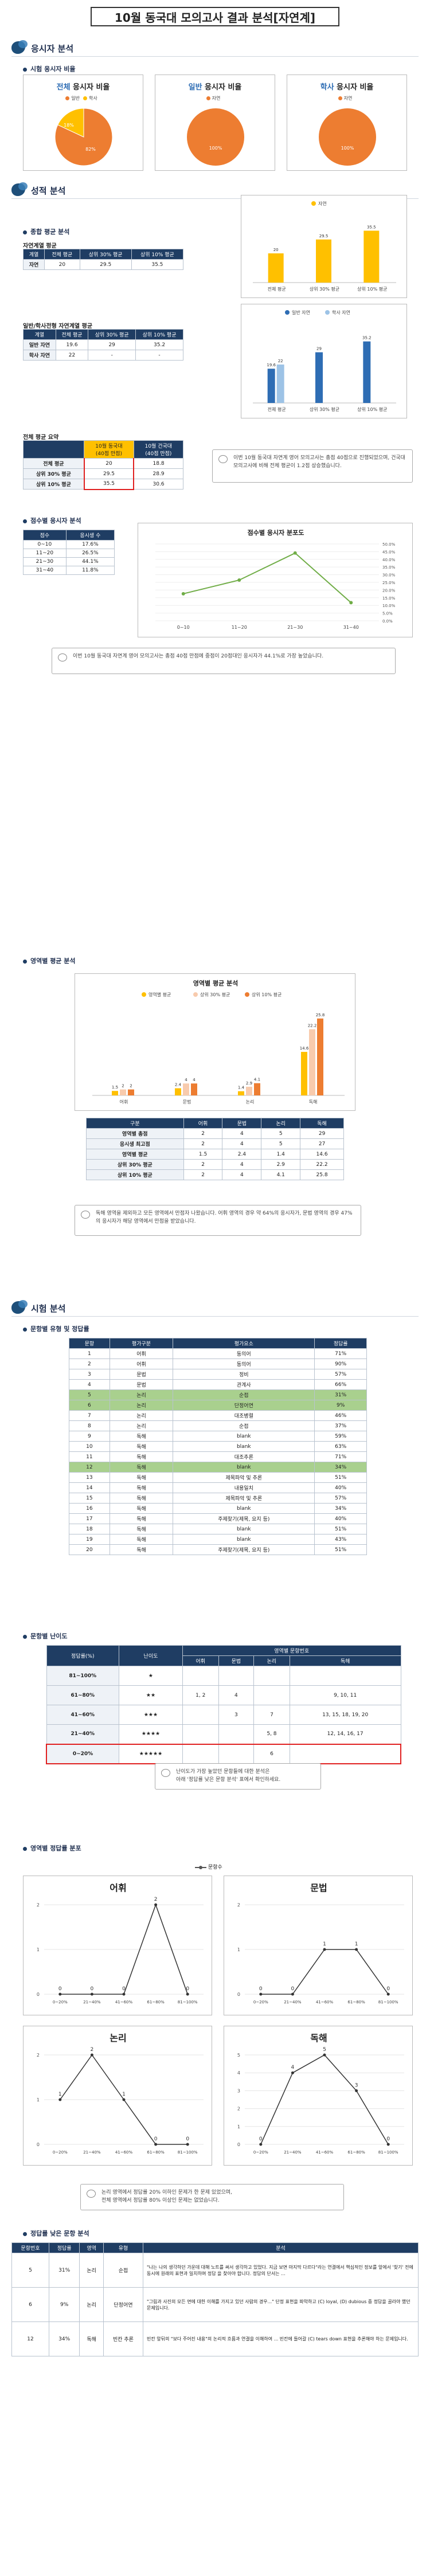 The height and width of the screenshot is (2576, 430). What do you see at coordinates (141, 1374) in the screenshot?
I see `table-cell: 문법` at bounding box center [141, 1374].